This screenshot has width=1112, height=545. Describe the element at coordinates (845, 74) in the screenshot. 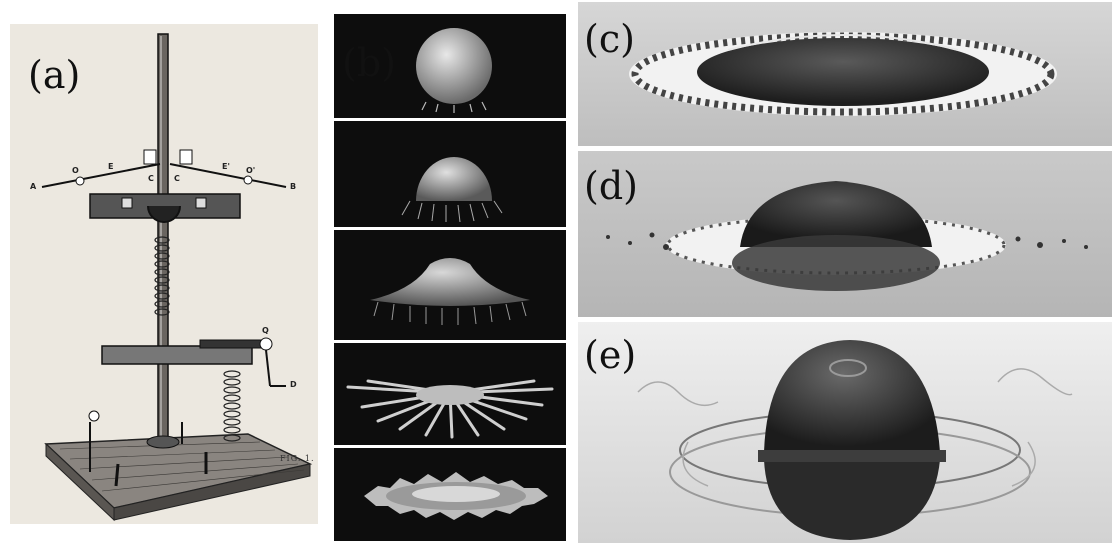

I see `panel-c-photo-splash-corona: (c)` at that location.